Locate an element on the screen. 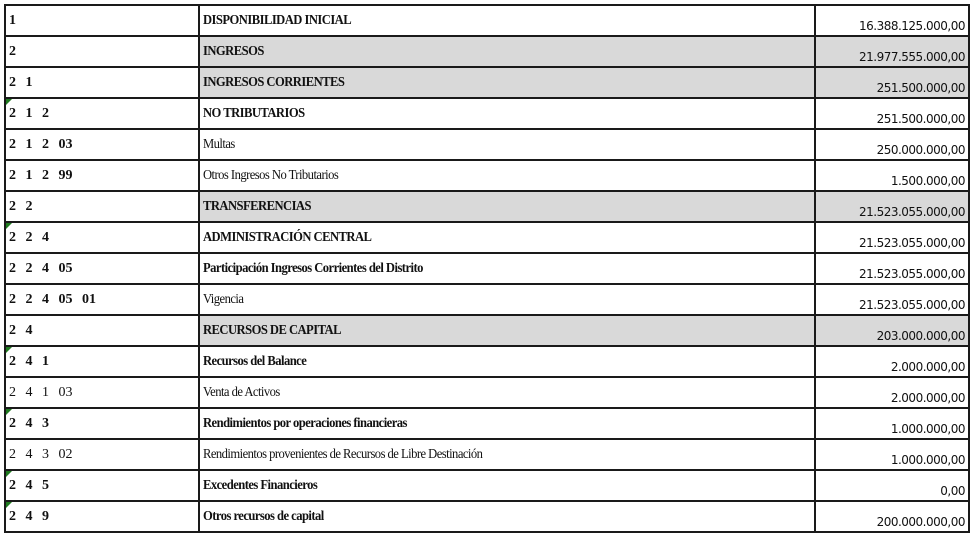 The image size is (970, 533). concept-text: Venta de Activos is located at coordinates (241, 392).